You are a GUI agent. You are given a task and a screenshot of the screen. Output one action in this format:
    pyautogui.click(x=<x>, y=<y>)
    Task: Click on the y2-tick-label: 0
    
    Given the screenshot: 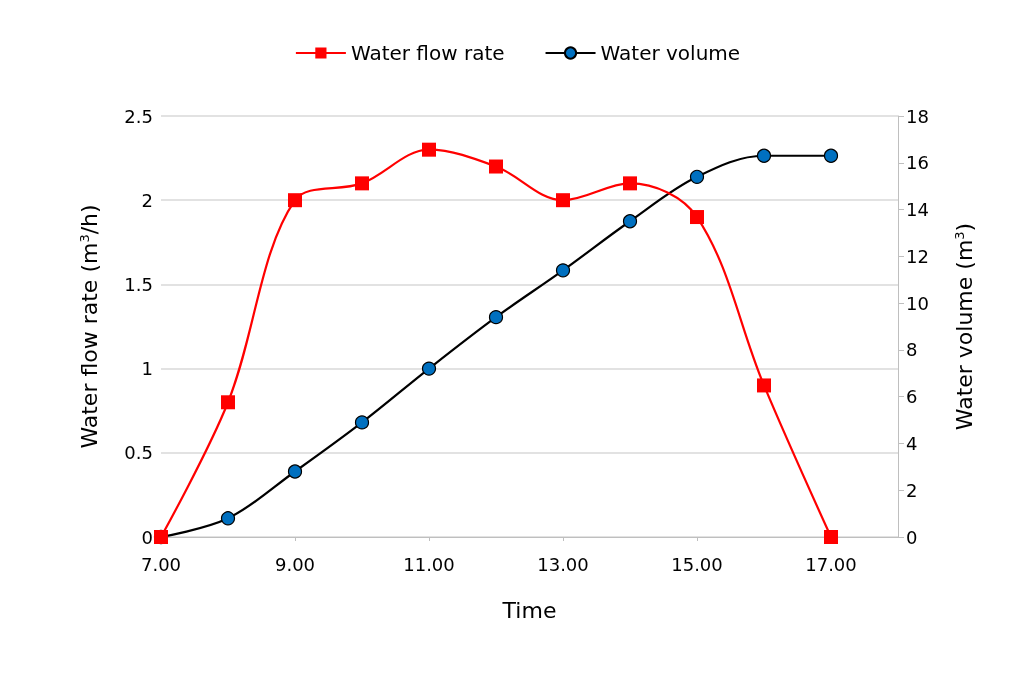 What is the action you would take?
    pyautogui.click(x=912, y=537)
    